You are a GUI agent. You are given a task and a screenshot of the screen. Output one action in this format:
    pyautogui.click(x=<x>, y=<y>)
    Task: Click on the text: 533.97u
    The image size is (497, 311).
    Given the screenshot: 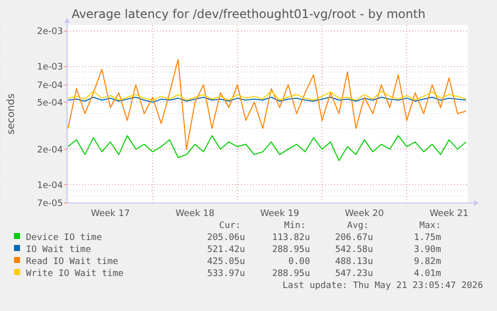 What is the action you would take?
    pyautogui.click(x=226, y=274)
    